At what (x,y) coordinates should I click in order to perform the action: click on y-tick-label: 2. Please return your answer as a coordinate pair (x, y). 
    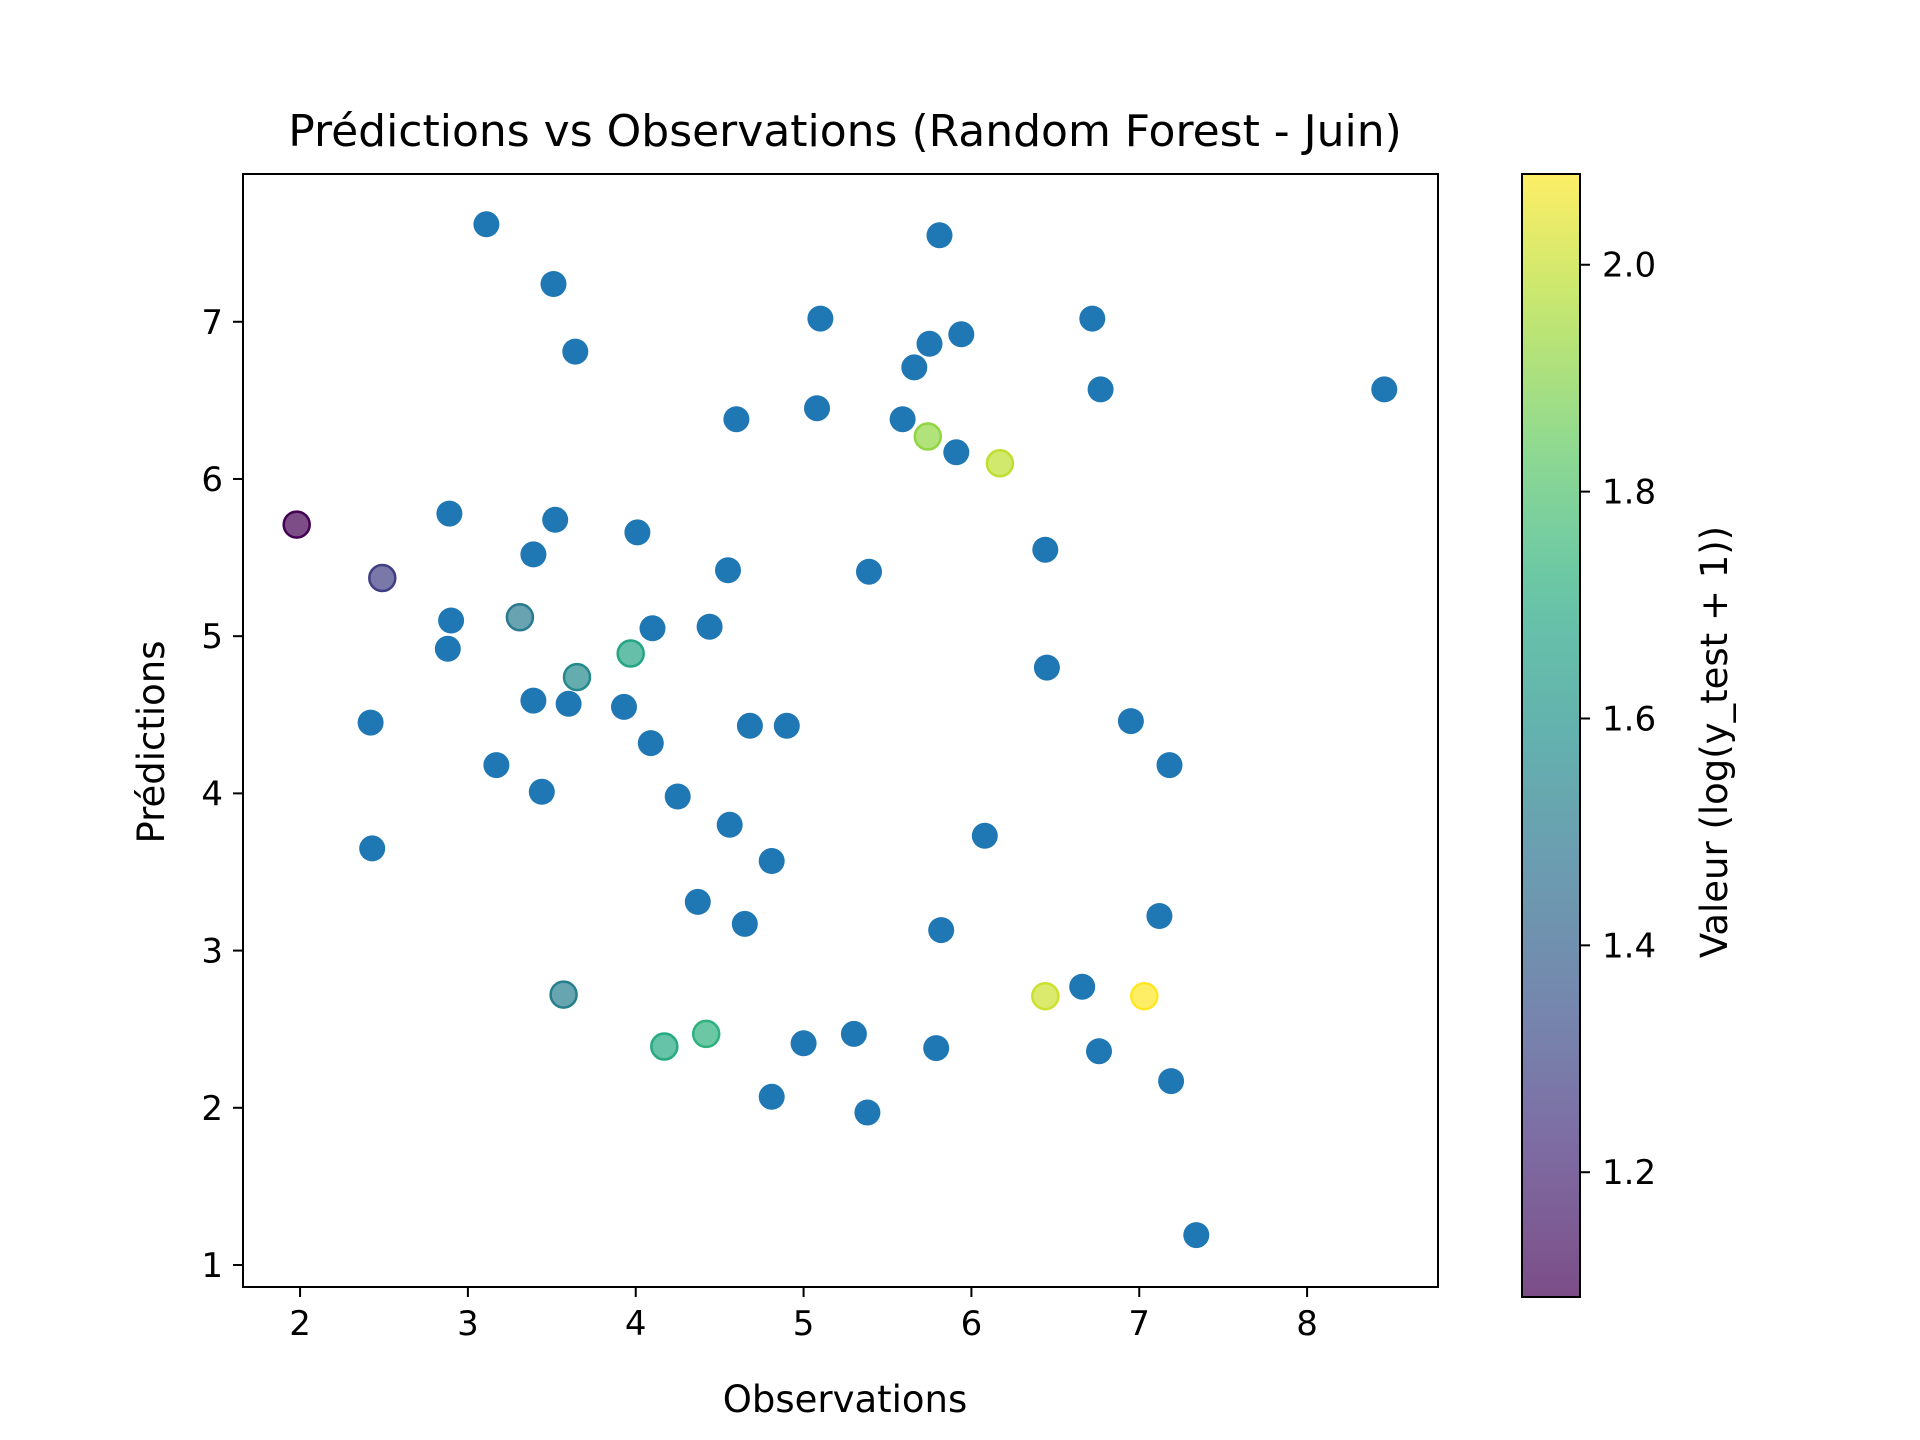
    Looking at the image, I should click on (212, 1109).